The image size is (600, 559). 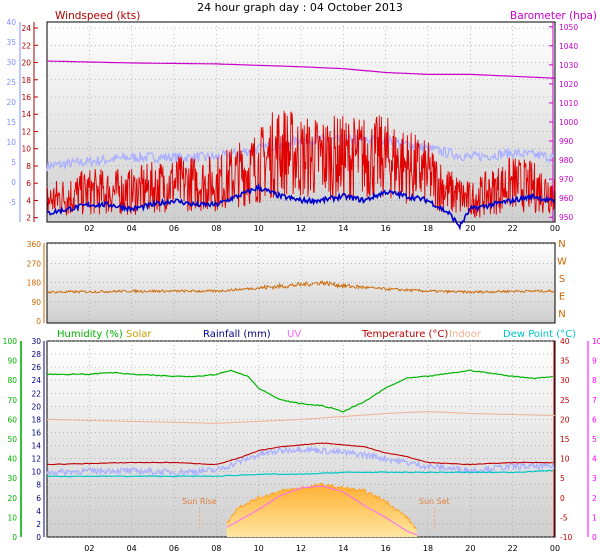 What do you see at coordinates (301, 417) in the screenshot?
I see `indoor-temperature-line` at bounding box center [301, 417].